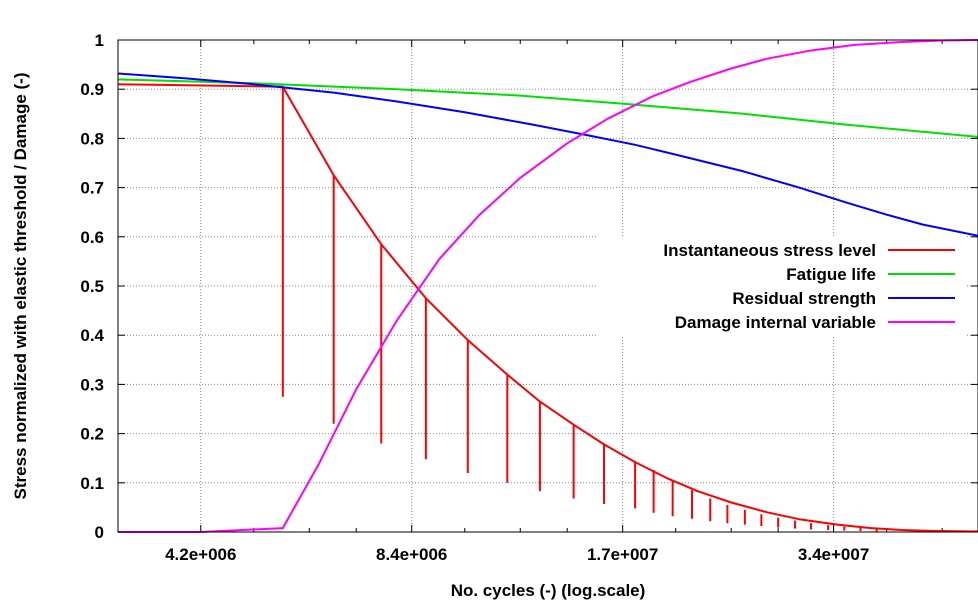 The height and width of the screenshot is (605, 978). What do you see at coordinates (92, 483) in the screenshot?
I see `y-tick-label: 0.1` at bounding box center [92, 483].